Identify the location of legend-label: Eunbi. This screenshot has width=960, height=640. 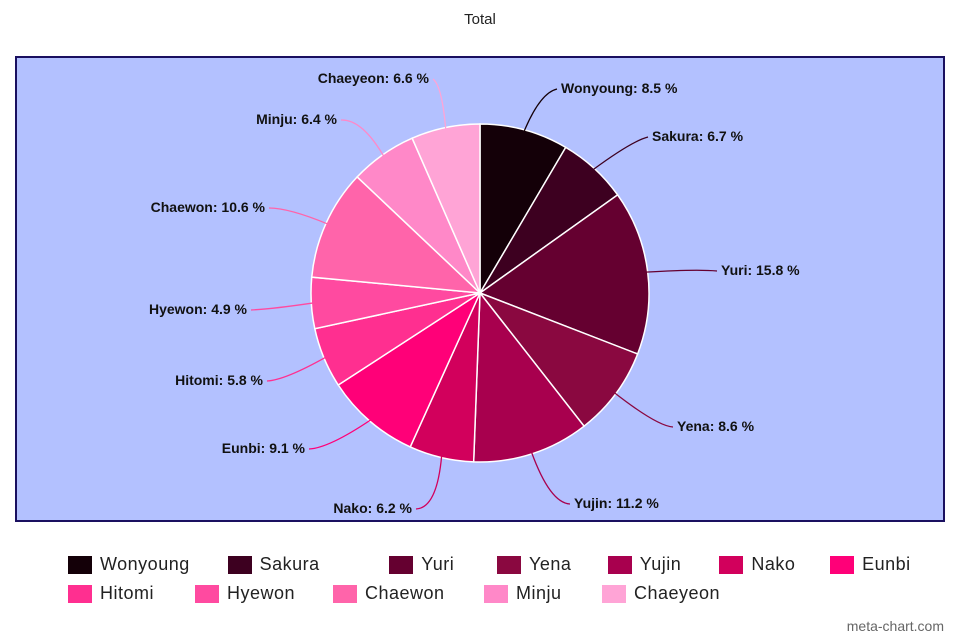
(886, 564).